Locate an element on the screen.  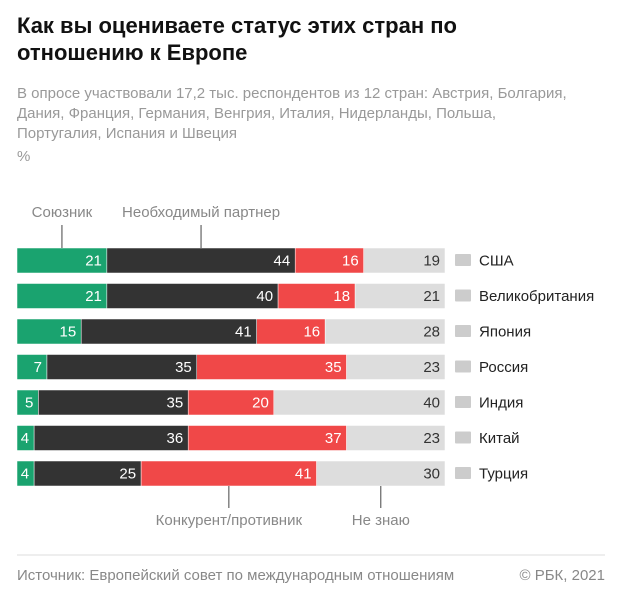
category-label: Великобритания is located at coordinates (536, 296).